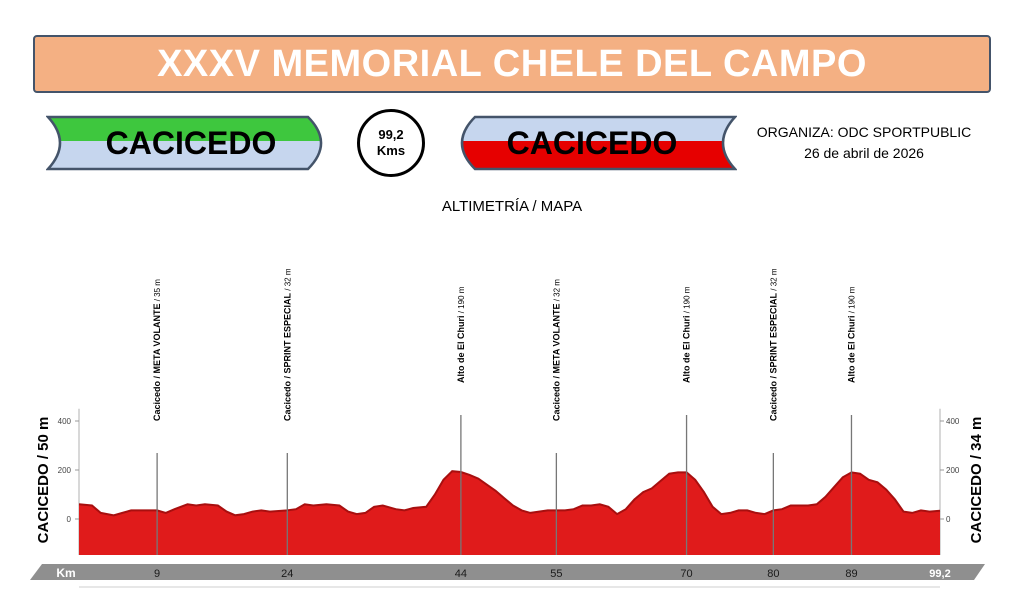 The height and width of the screenshot is (592, 1024). I want to click on elevation-area, so click(509, 513).